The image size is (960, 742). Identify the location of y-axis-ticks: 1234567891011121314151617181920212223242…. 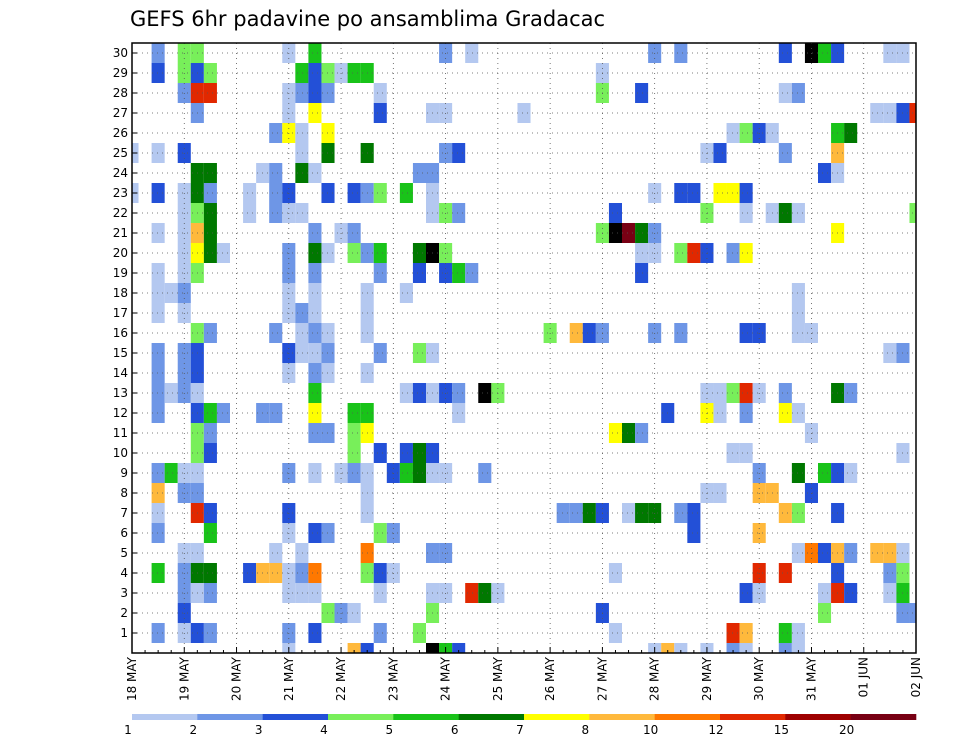
(125, 343).